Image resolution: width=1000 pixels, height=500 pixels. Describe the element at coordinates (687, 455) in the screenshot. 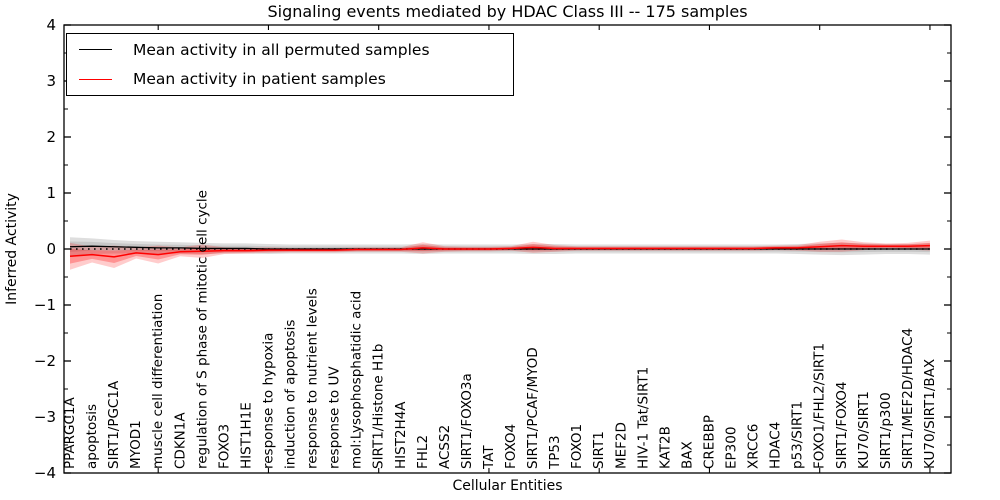

I see `x-category-label: BAX` at that location.